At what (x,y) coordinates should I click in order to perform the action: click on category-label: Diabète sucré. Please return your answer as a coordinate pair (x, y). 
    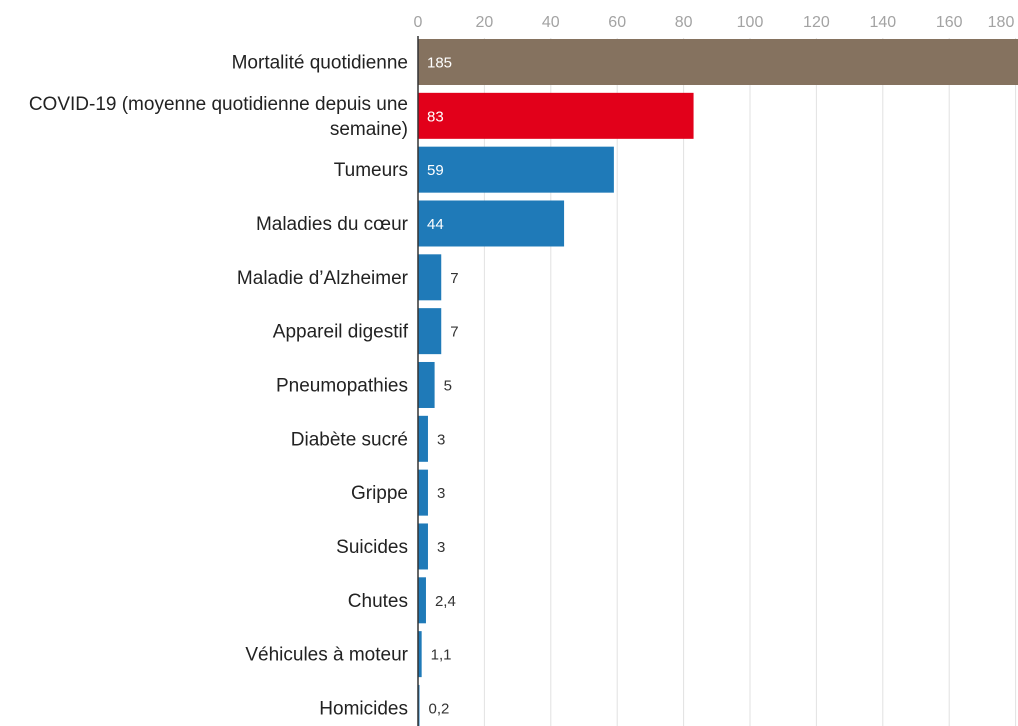
    Looking at the image, I should click on (349, 439).